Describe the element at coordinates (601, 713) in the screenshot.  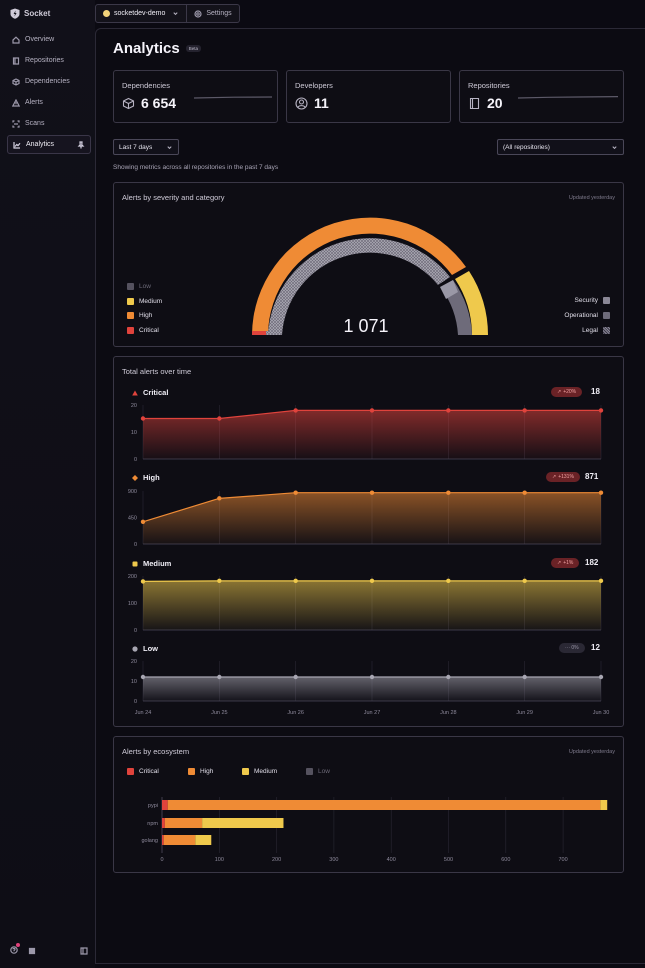
I see `x-tick-label: Jun 30` at that location.